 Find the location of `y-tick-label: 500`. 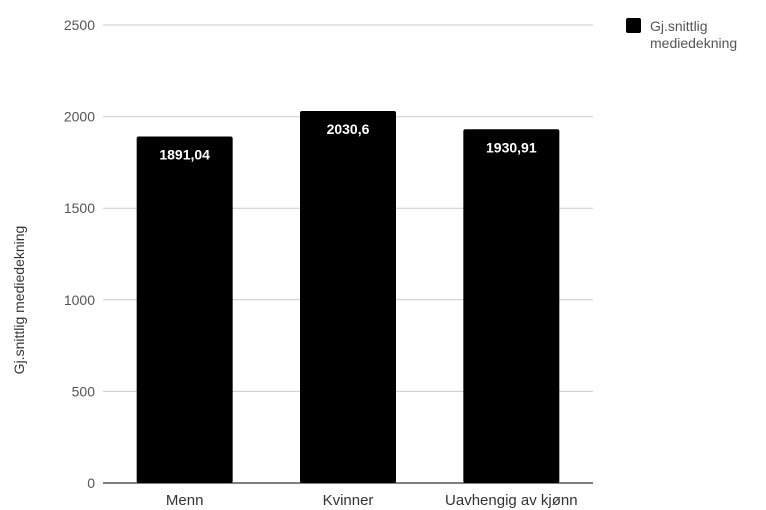

y-tick-label: 500 is located at coordinates (84, 391).